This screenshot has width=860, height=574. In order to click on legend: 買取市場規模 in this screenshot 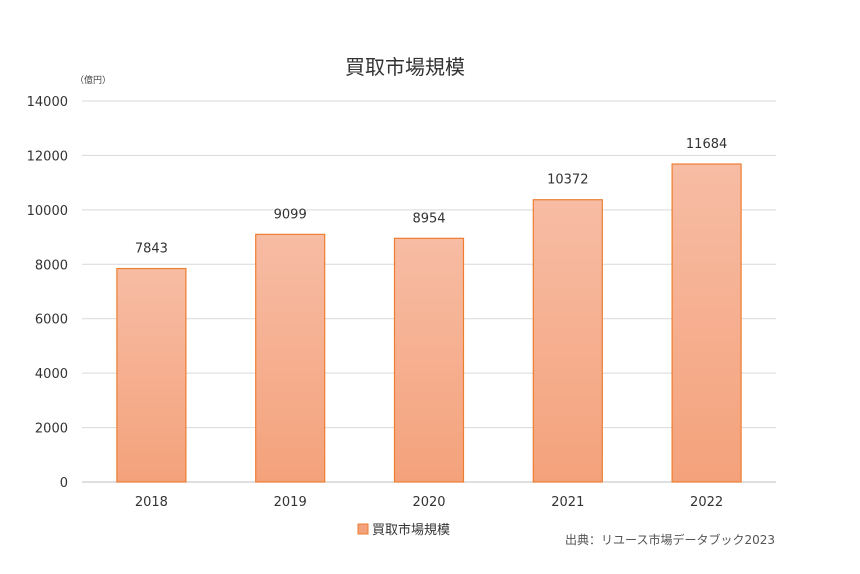, I will do `click(403, 530)`.